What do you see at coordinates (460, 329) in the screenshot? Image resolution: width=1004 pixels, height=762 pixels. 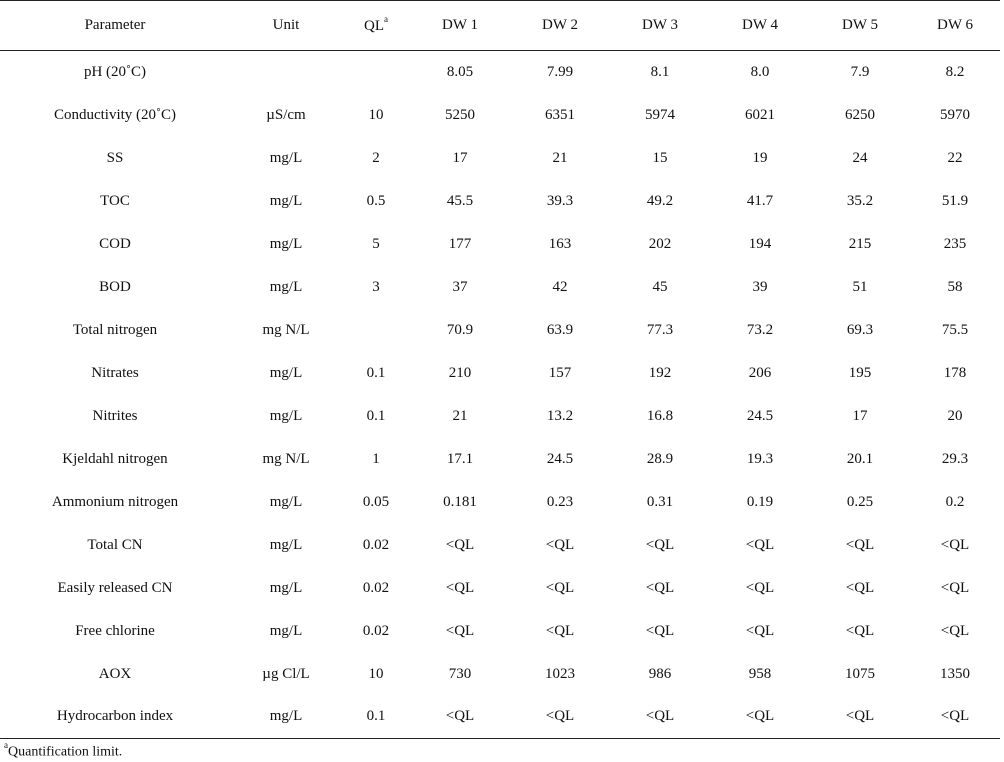 I see `cell-dw1: 70.9` at bounding box center [460, 329].